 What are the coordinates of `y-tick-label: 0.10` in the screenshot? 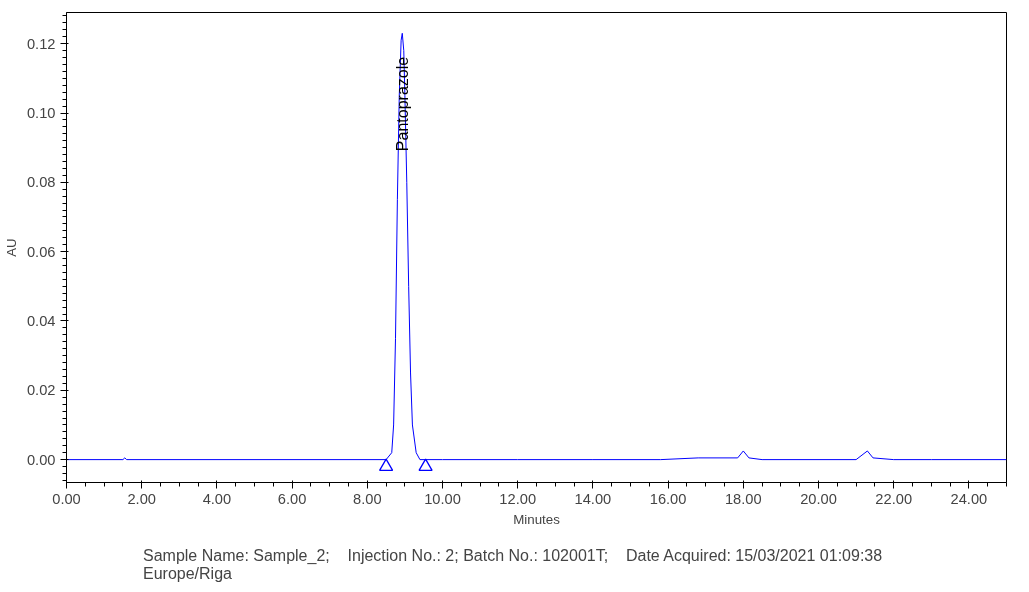 It's located at (41, 113).